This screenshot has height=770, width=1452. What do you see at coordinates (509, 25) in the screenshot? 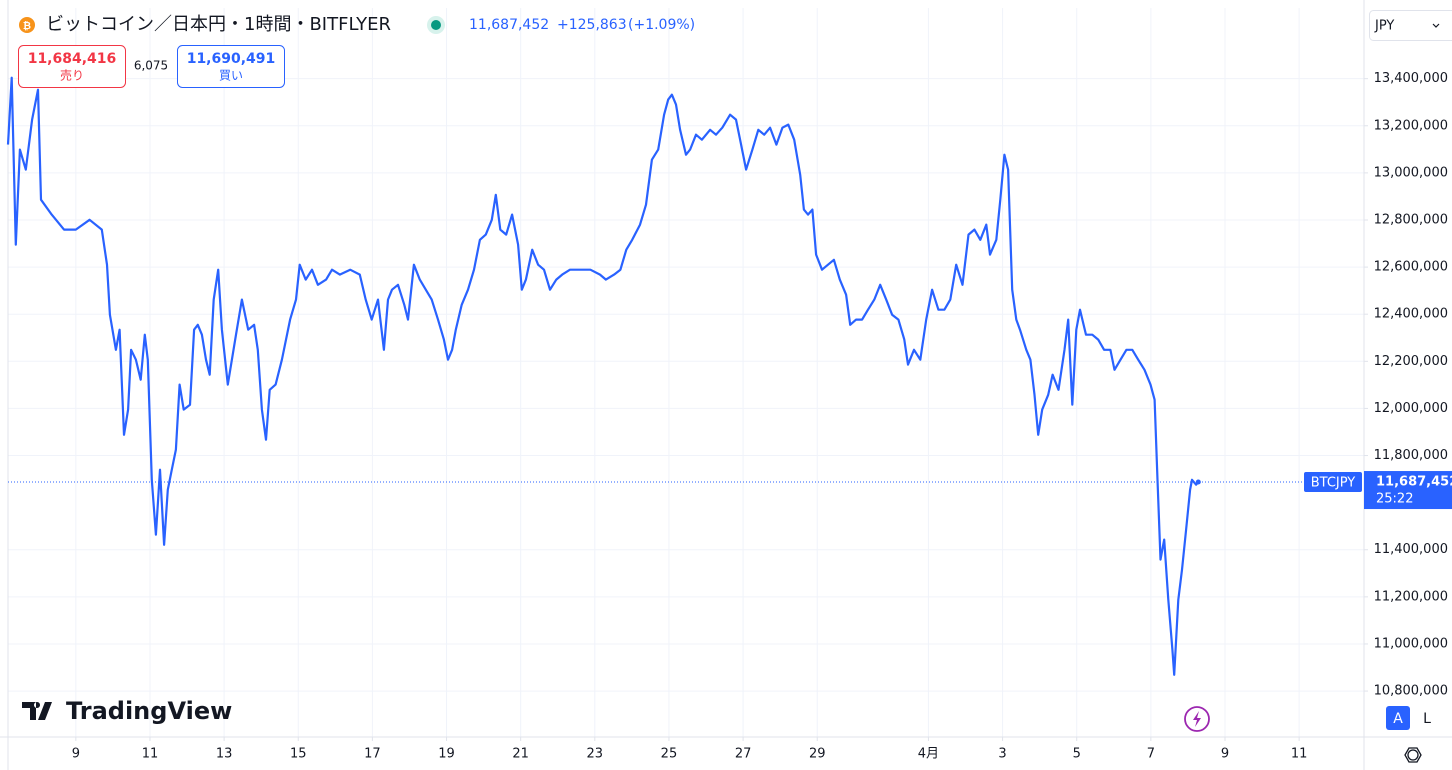
I see `last-price: 11,687,452` at bounding box center [509, 25].